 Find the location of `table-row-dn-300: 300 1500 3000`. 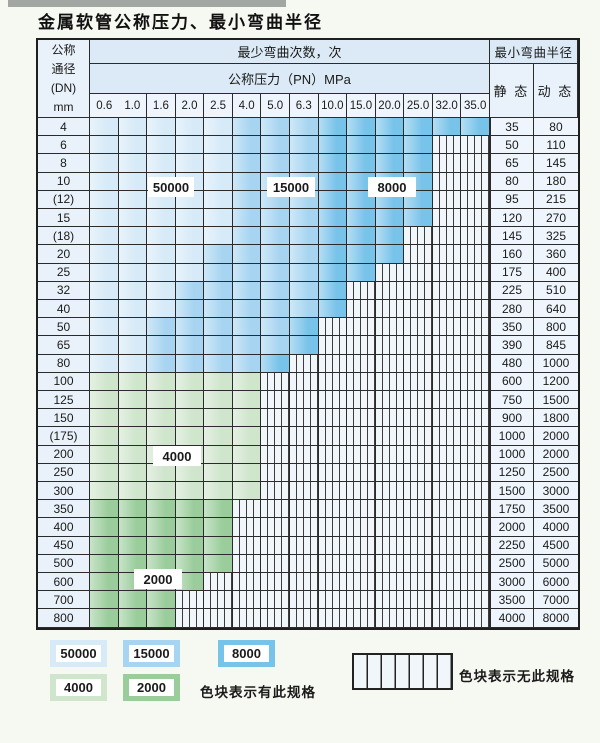

table-row-dn-300: 300 1500 3000 is located at coordinates (308, 491).